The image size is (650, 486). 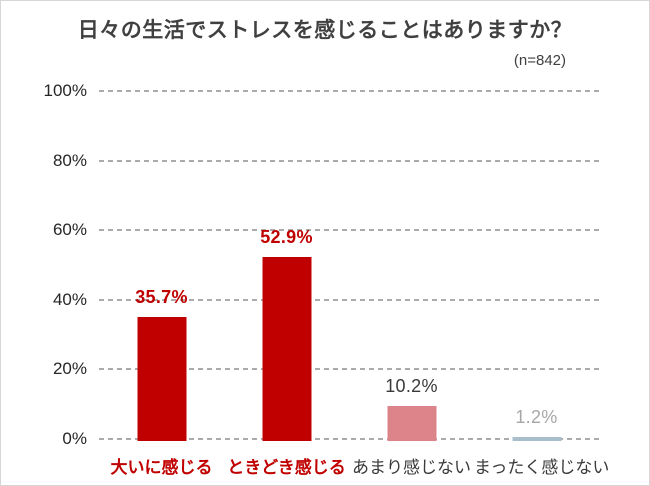 I want to click on x-category-label: 大いに感じる, so click(x=161, y=467).